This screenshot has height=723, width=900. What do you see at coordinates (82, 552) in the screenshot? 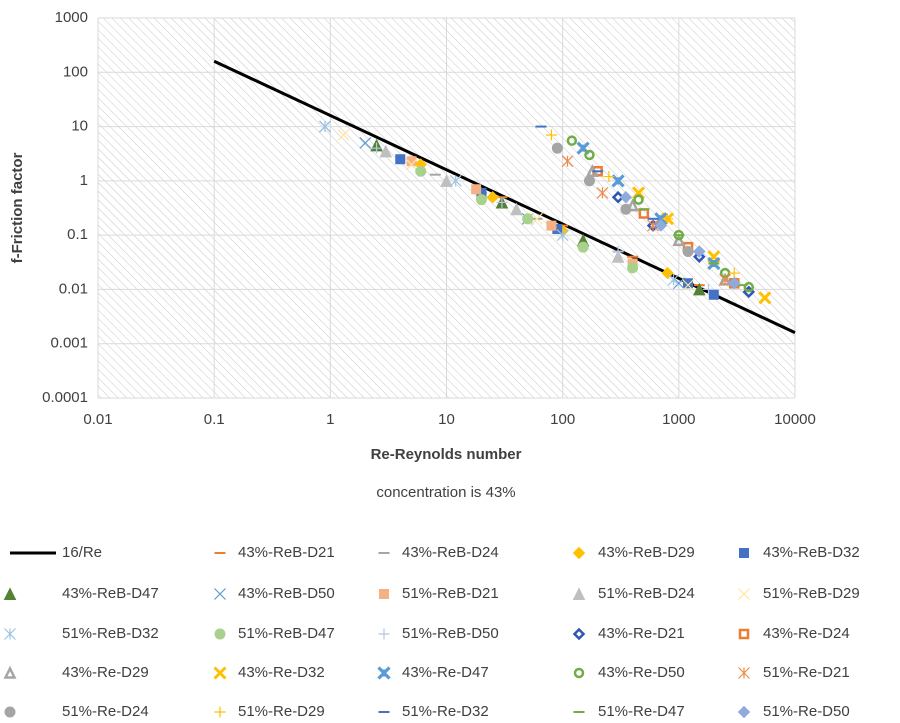
I see `legend-label: 16/Re` at bounding box center [82, 552].